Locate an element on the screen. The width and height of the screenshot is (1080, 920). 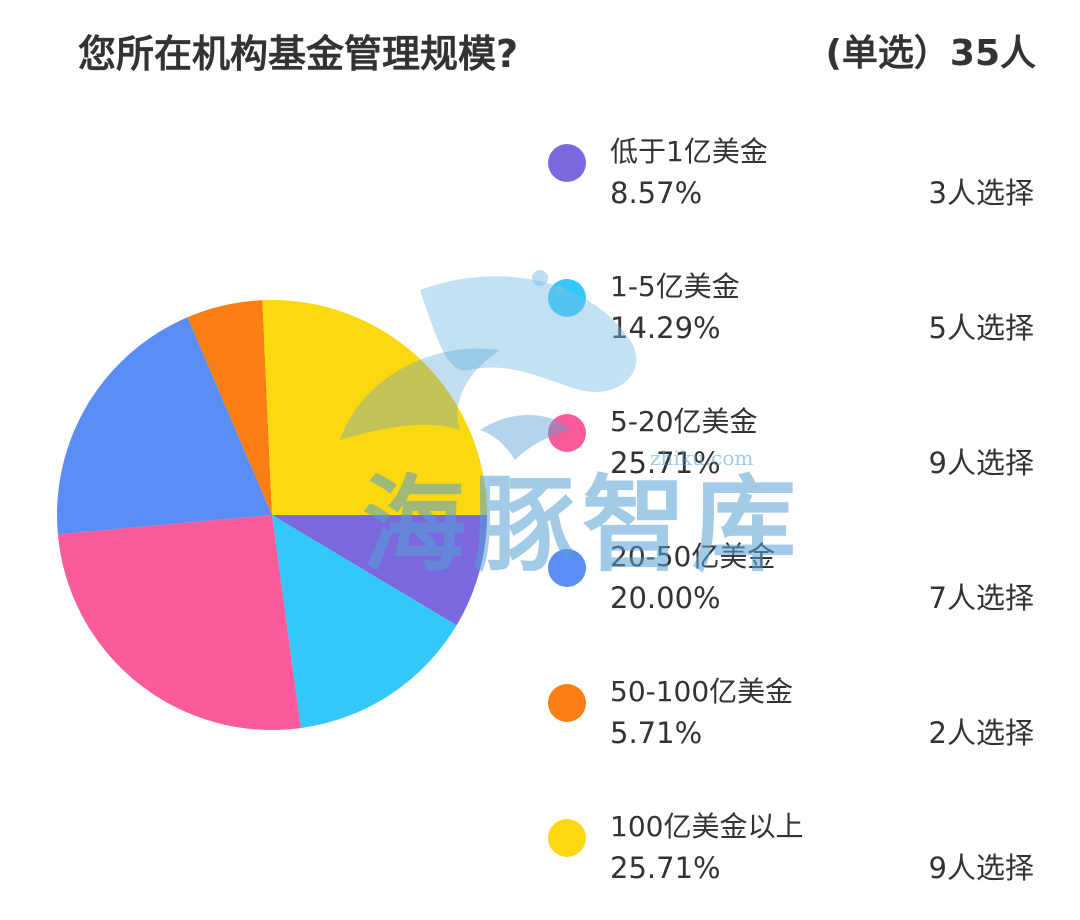
legend-count: 7人选择 is located at coordinates (981, 598).